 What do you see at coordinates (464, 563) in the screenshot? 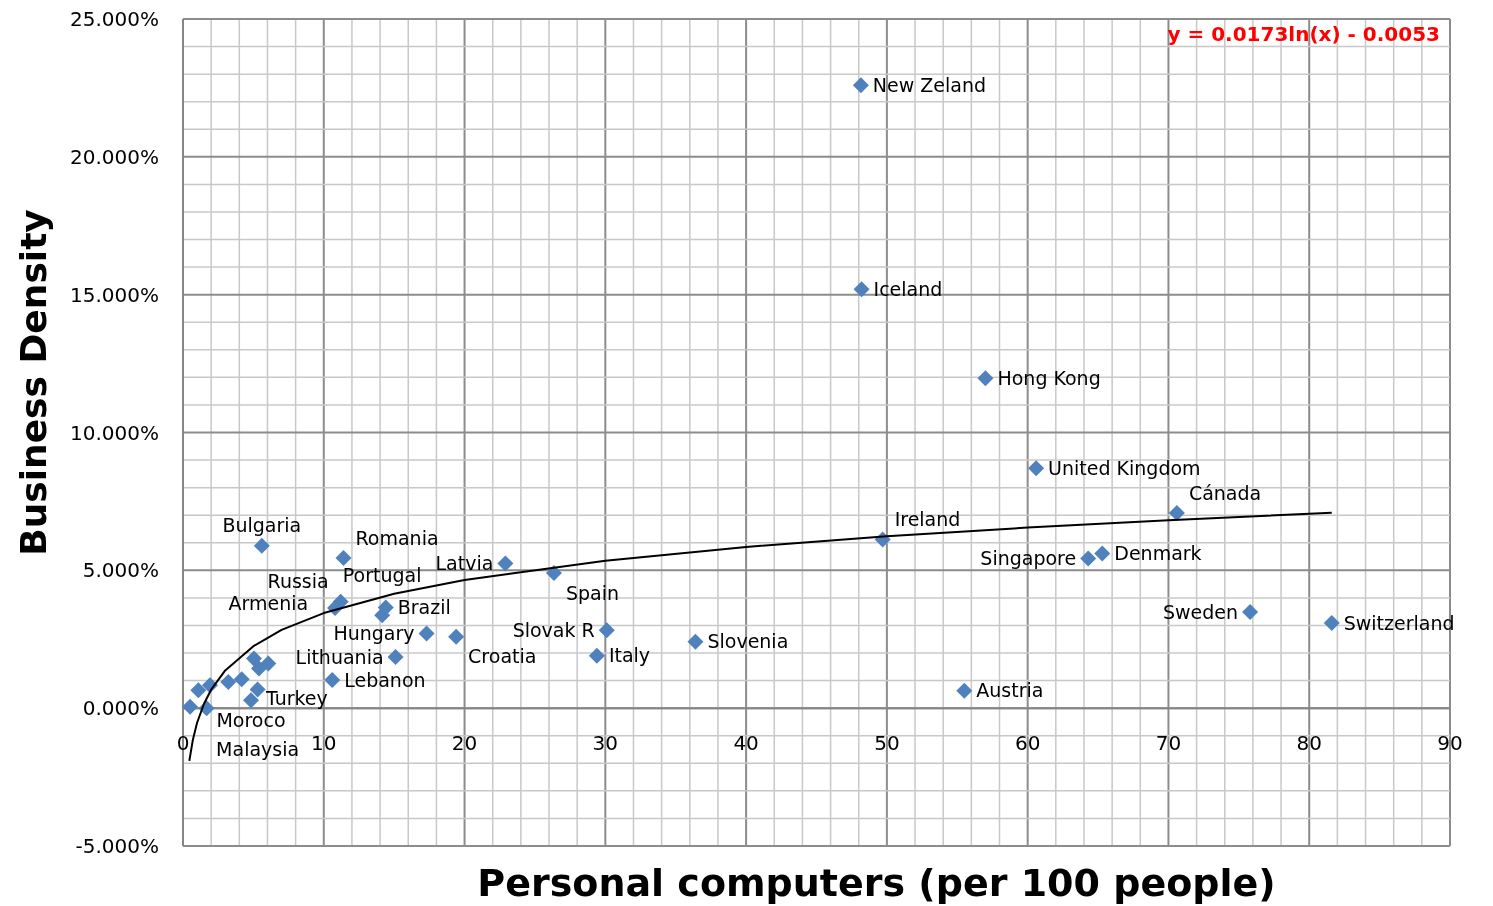
I see `annotation: Latvia` at bounding box center [464, 563].